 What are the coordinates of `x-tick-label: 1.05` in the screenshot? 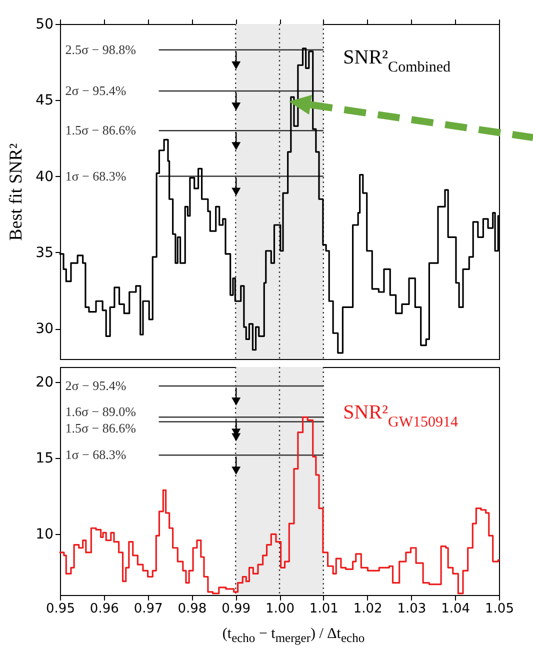 It's located at (499, 609).